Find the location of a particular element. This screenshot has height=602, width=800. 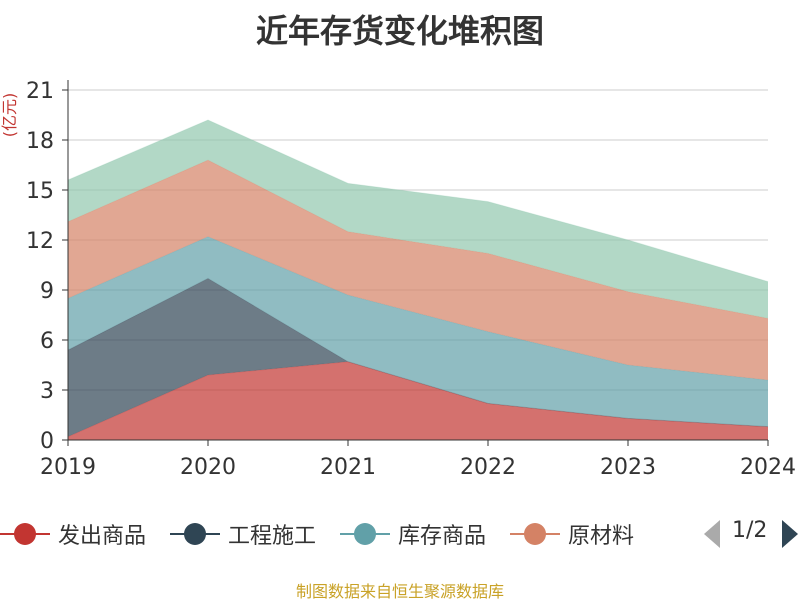

x-tick-label: 2019 is located at coordinates (68, 467).